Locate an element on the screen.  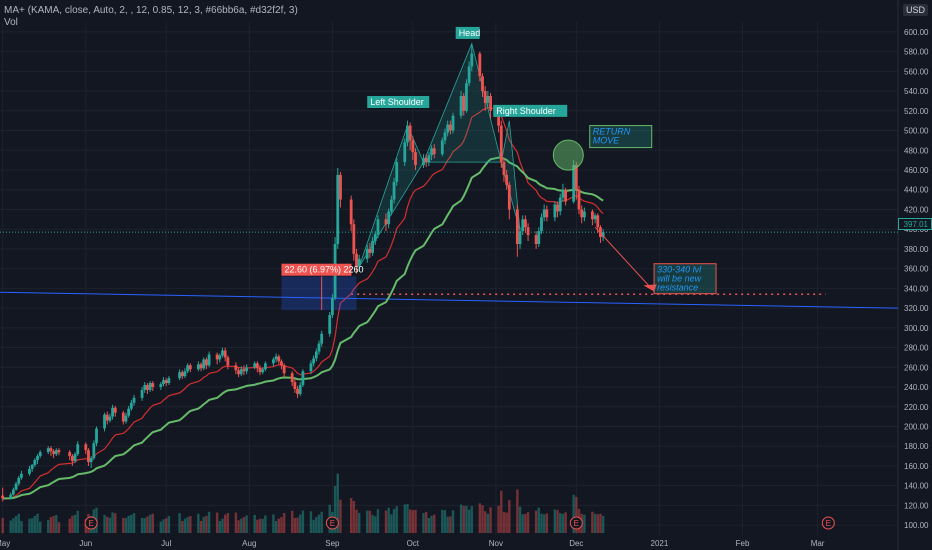
currency-badge: USD is located at coordinates (915, 10).